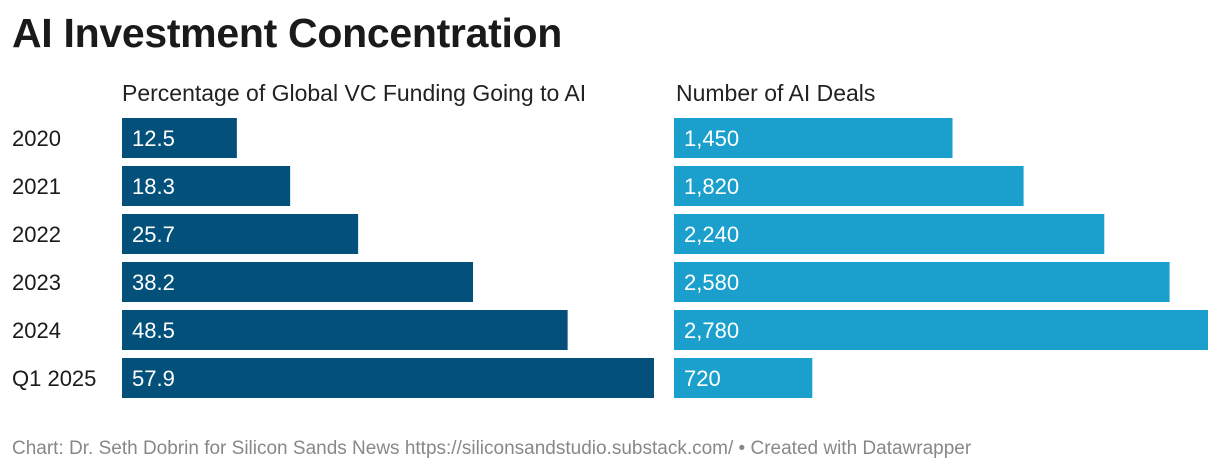 The width and height of the screenshot is (1220, 474). I want to click on category-label: 2023, so click(36, 282).